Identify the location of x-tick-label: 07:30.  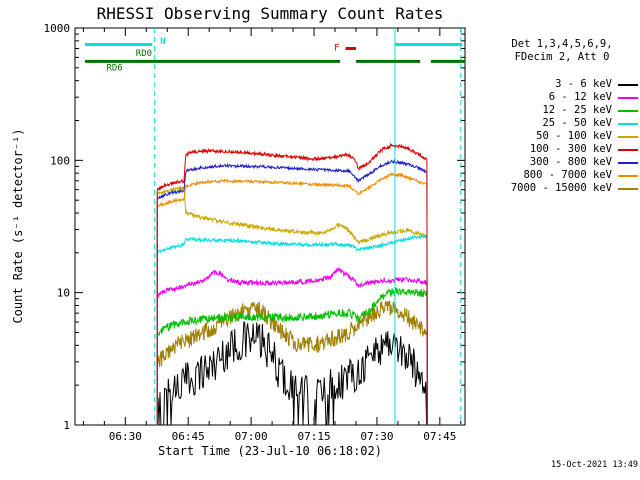
(376, 436).